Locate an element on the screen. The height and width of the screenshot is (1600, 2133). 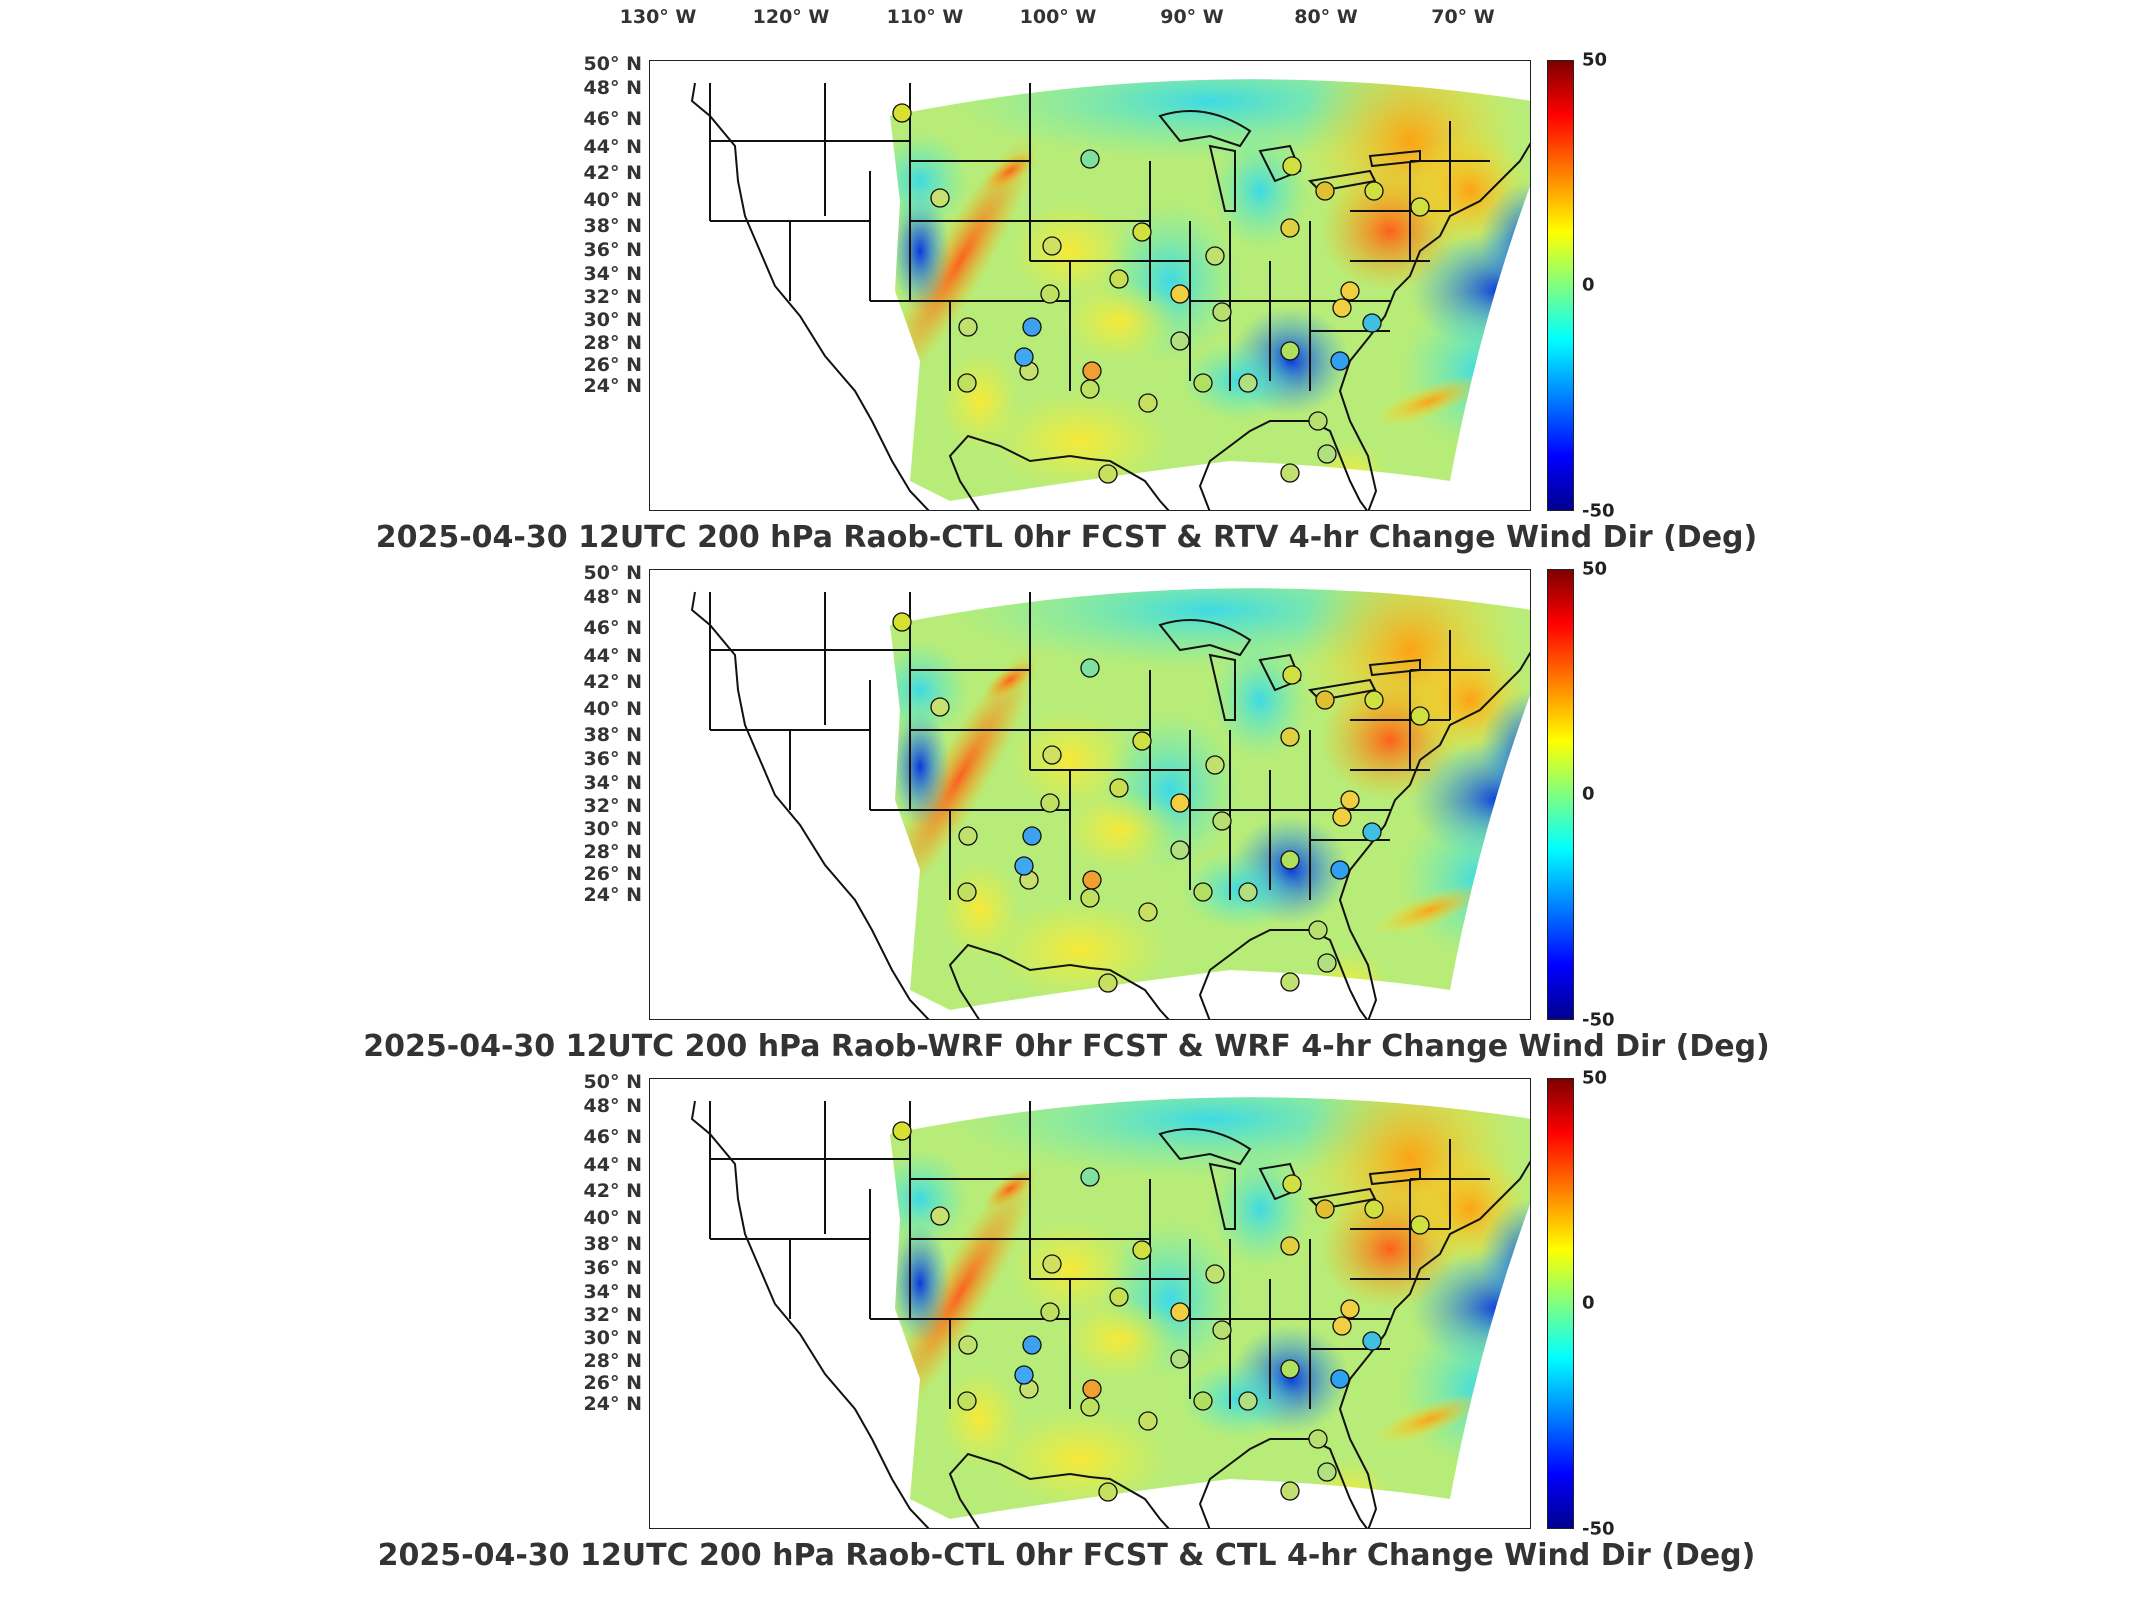
colorbar-tick-label: 50 is located at coordinates (1595, 60).